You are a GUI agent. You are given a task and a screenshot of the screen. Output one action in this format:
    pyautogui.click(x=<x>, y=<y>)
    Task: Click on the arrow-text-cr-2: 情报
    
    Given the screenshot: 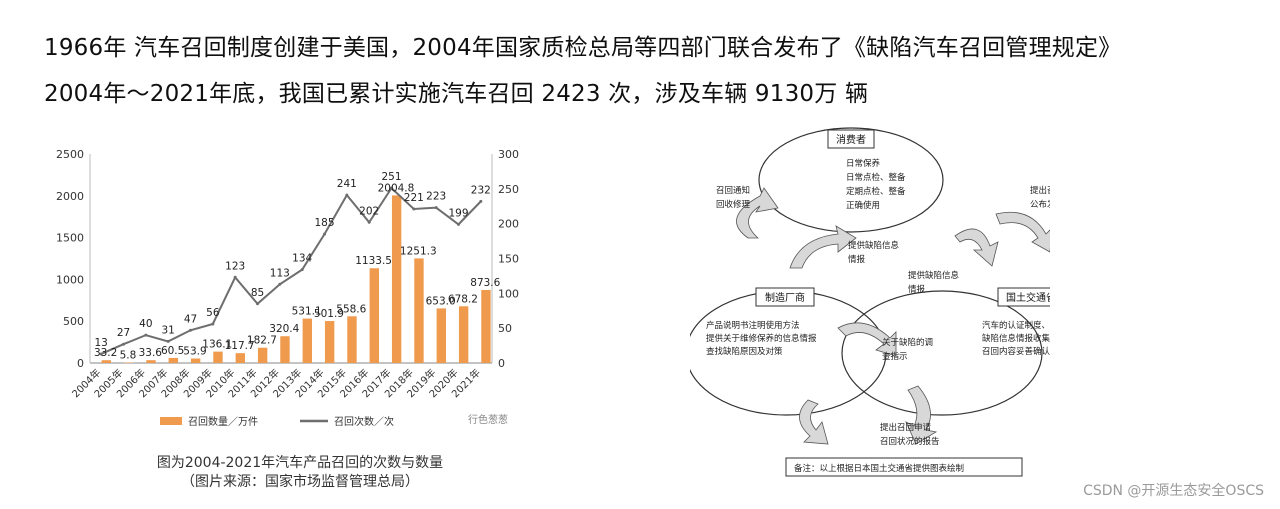 What is the action you would take?
    pyautogui.click(x=917, y=289)
    